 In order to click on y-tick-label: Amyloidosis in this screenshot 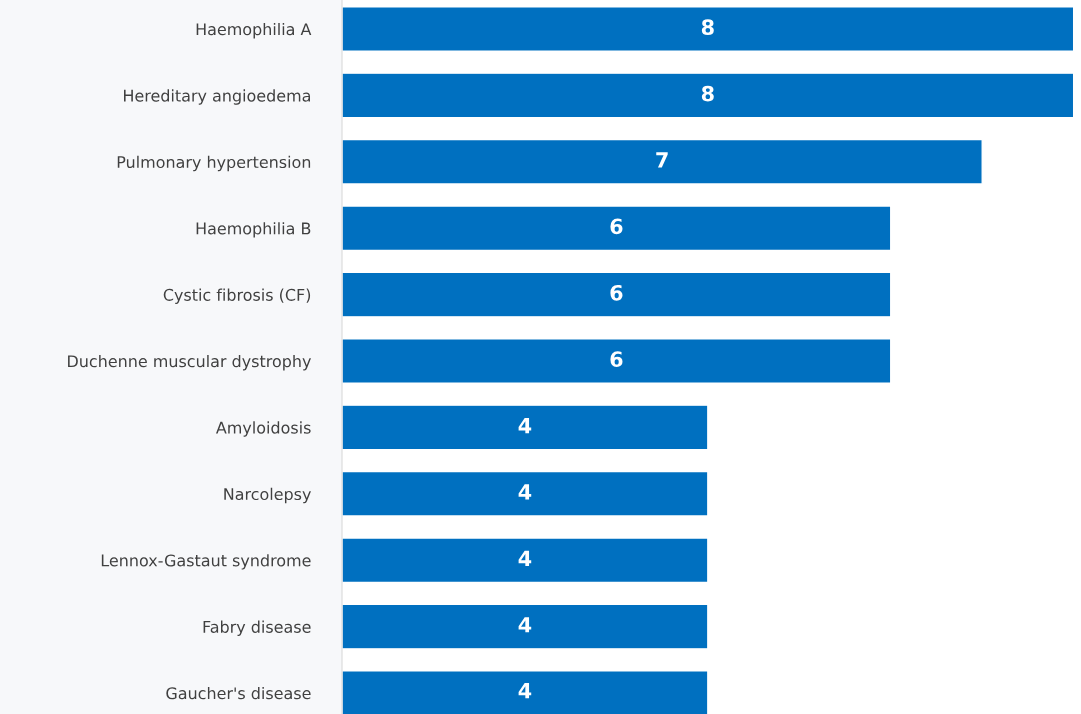, I will do `click(263, 429)`.